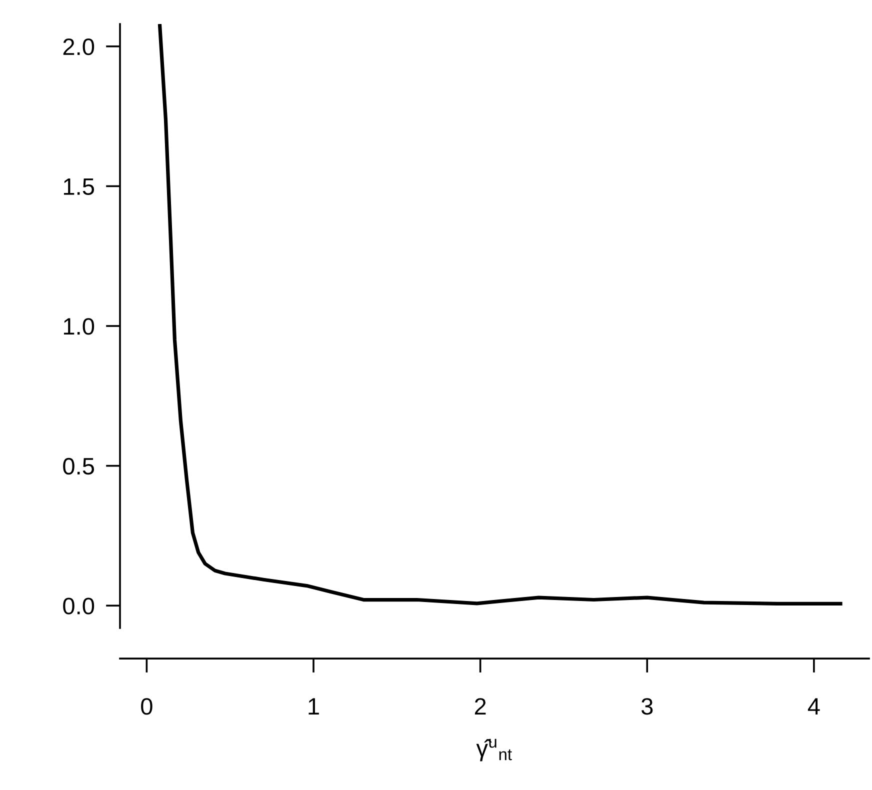 The height and width of the screenshot is (790, 872). What do you see at coordinates (78, 606) in the screenshot?
I see `y-tick-label: 0.0` at bounding box center [78, 606].